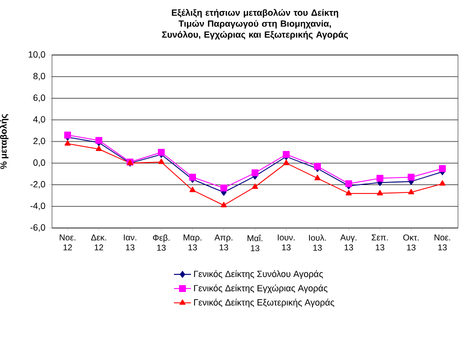 The width and height of the screenshot is (468, 339). What do you see at coordinates (348, 242) in the screenshot?
I see `x-tick-label: Αυγ. 13` at bounding box center [348, 242].